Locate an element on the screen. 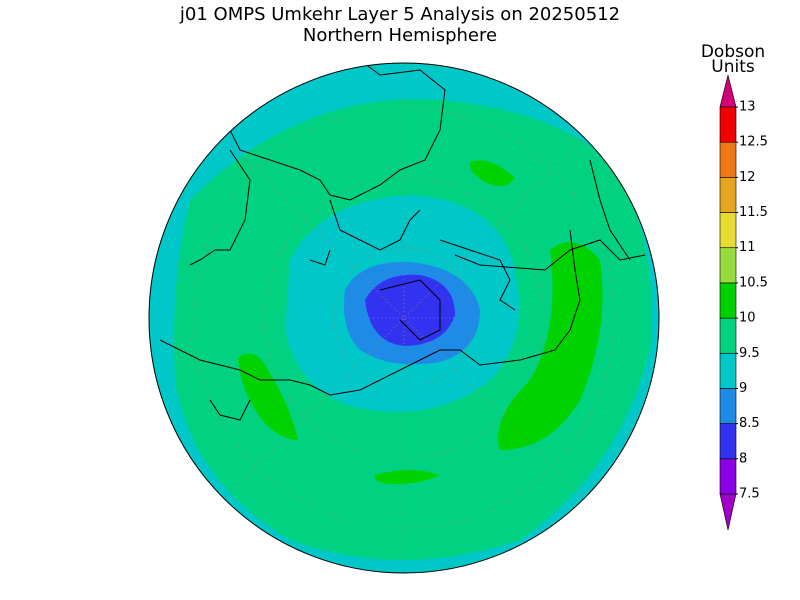 The width and height of the screenshot is (800, 600). subtitle: Northern Hemisphere is located at coordinates (400, 35).